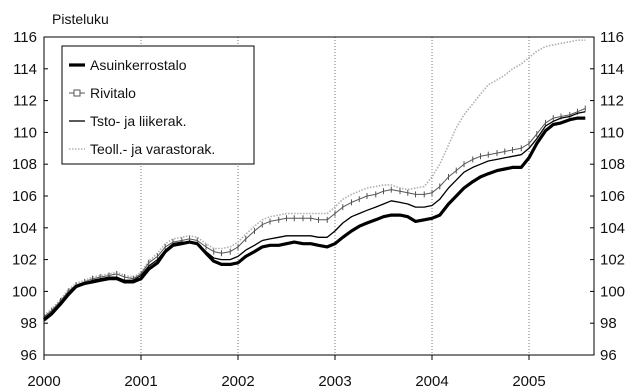  I want to click on y-tick-label-right: 108, so click(612, 164).